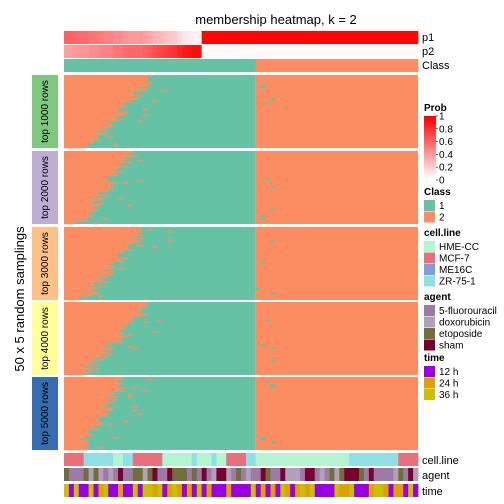 Image resolution: width=504 pixels, height=504 pixels. I want to click on legend-label-agent: sham, so click(451, 346).